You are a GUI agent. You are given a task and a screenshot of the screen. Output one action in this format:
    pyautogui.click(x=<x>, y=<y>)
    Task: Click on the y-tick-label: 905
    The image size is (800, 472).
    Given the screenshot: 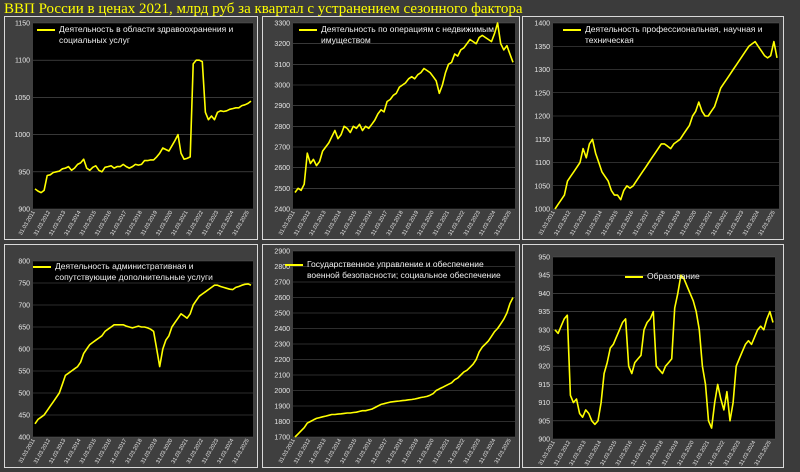 What is the action you would take?
    pyautogui.click(x=544, y=421)
    